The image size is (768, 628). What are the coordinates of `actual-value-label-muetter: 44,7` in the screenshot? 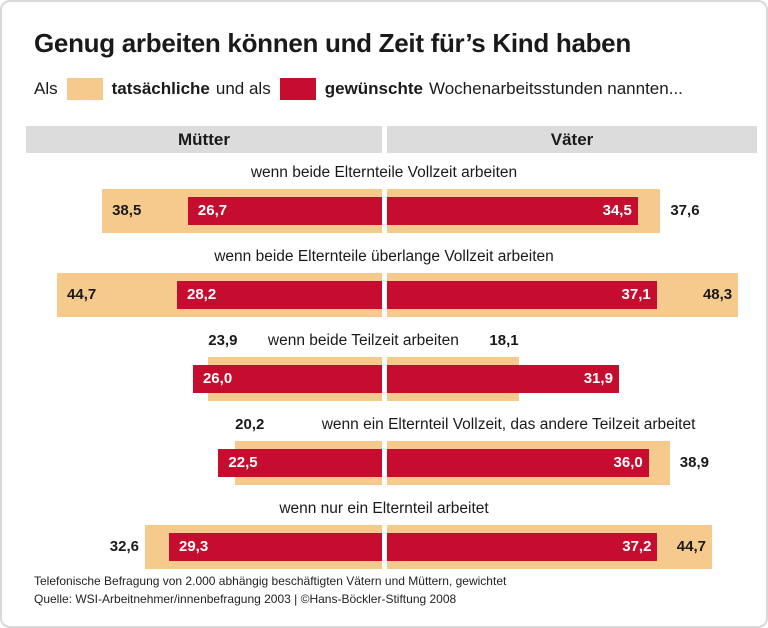 It's located at (82, 294).